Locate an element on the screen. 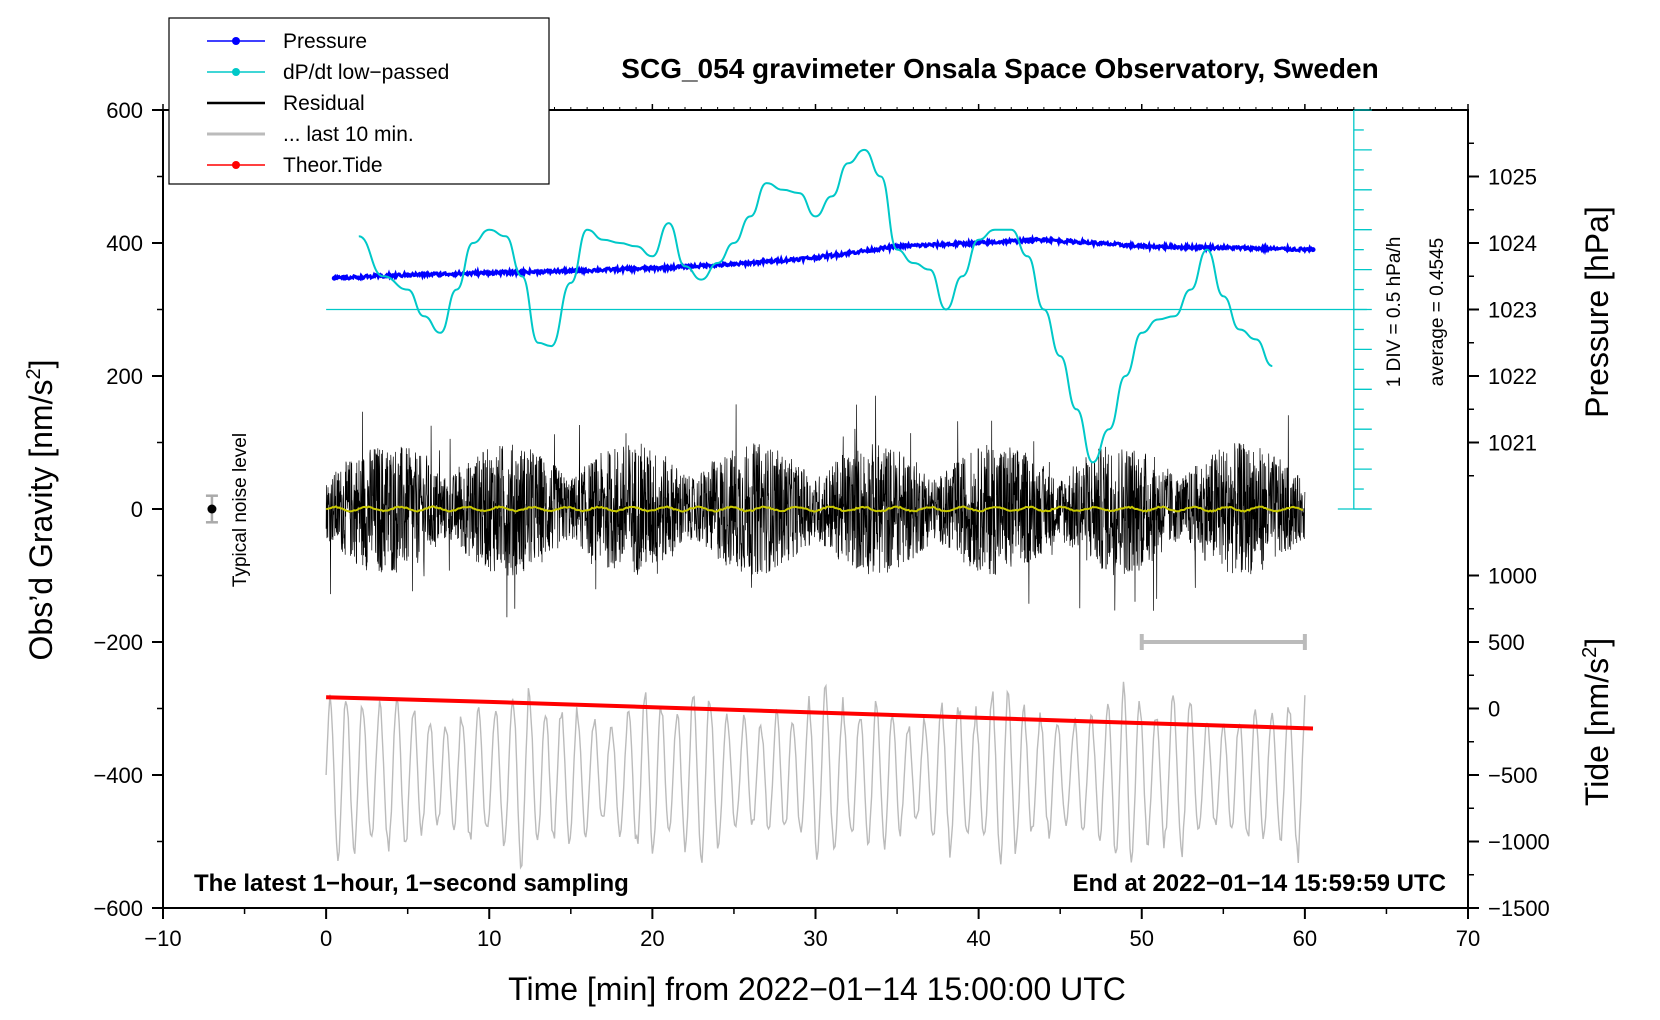 The image size is (1660, 1020). noise-level-label: Typical noise level is located at coordinates (240, 510).